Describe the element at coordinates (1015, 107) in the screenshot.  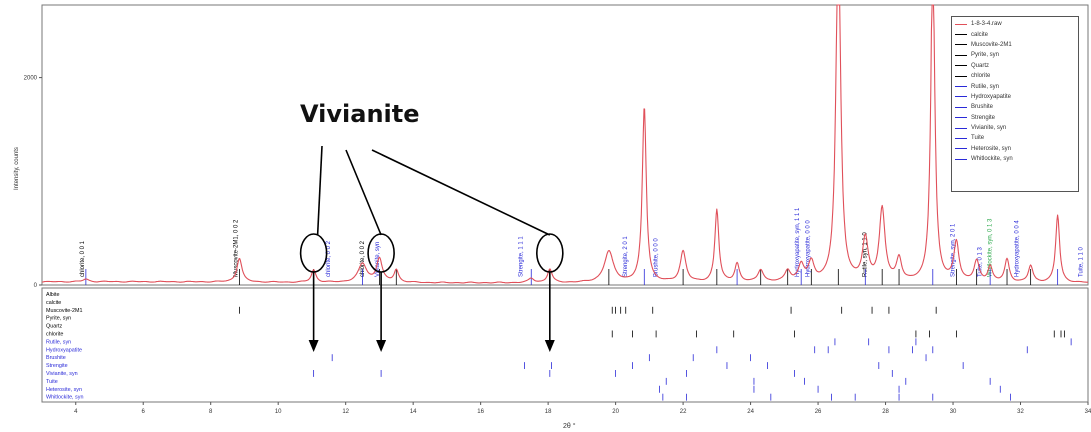
I see `legend-entry: Brushite` at that location.